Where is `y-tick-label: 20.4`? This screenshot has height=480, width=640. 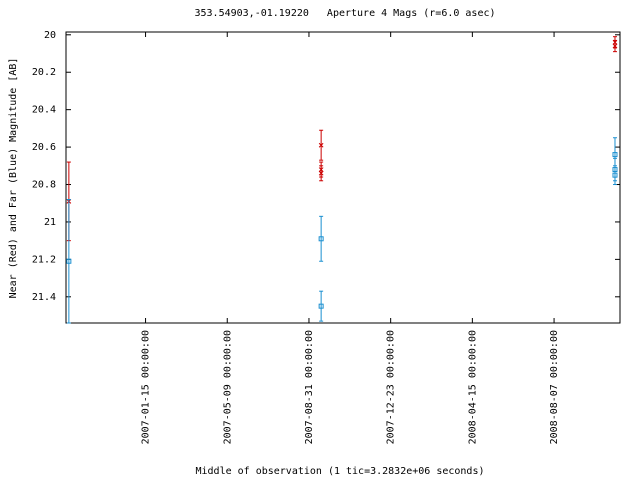
y-tick-label: 20.4 is located at coordinates (44, 110).